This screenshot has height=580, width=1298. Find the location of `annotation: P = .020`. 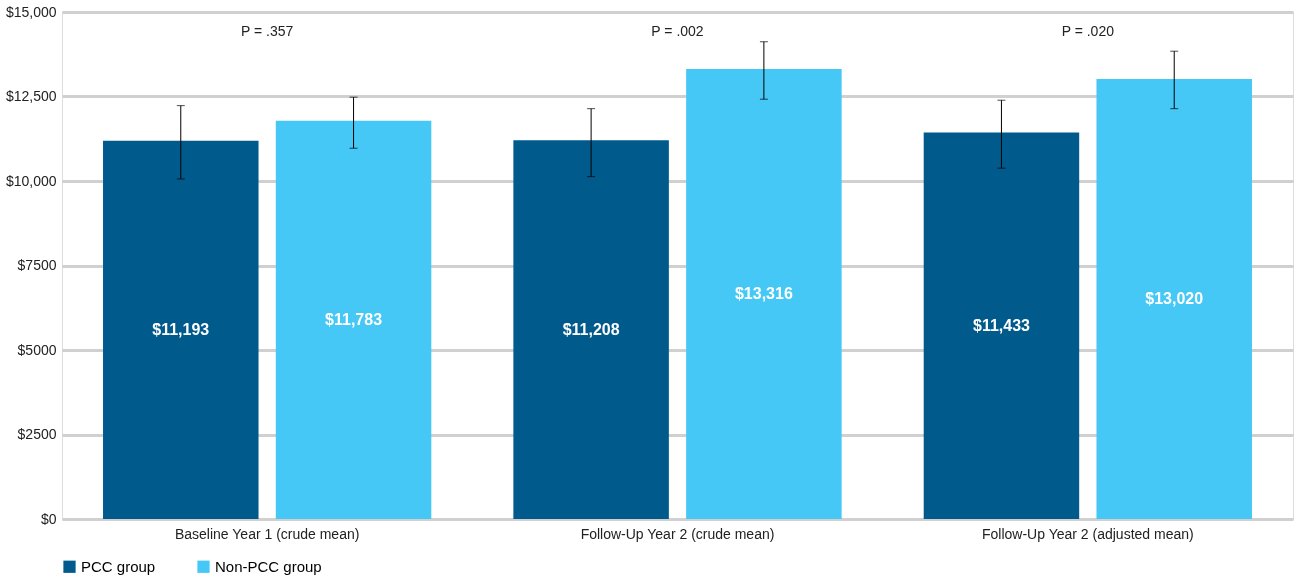

annotation: P = .020 is located at coordinates (1088, 31).